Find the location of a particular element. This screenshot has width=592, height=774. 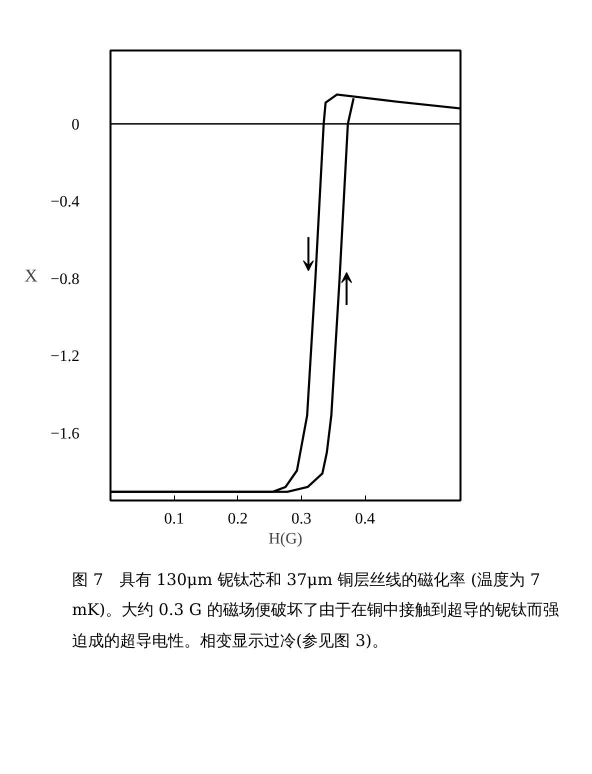

caption: 图 7 具有 130μm 铌钛芯和 37μm 铜层丝线的磁化率 (温度为 7 mK)。大约 0.3 G 的磁场便破坏了由于在铜中接触到超导的铌钛而强迫成的超导电性。相变显示过冷(参见图 3)。 is located at coordinates (316, 610).